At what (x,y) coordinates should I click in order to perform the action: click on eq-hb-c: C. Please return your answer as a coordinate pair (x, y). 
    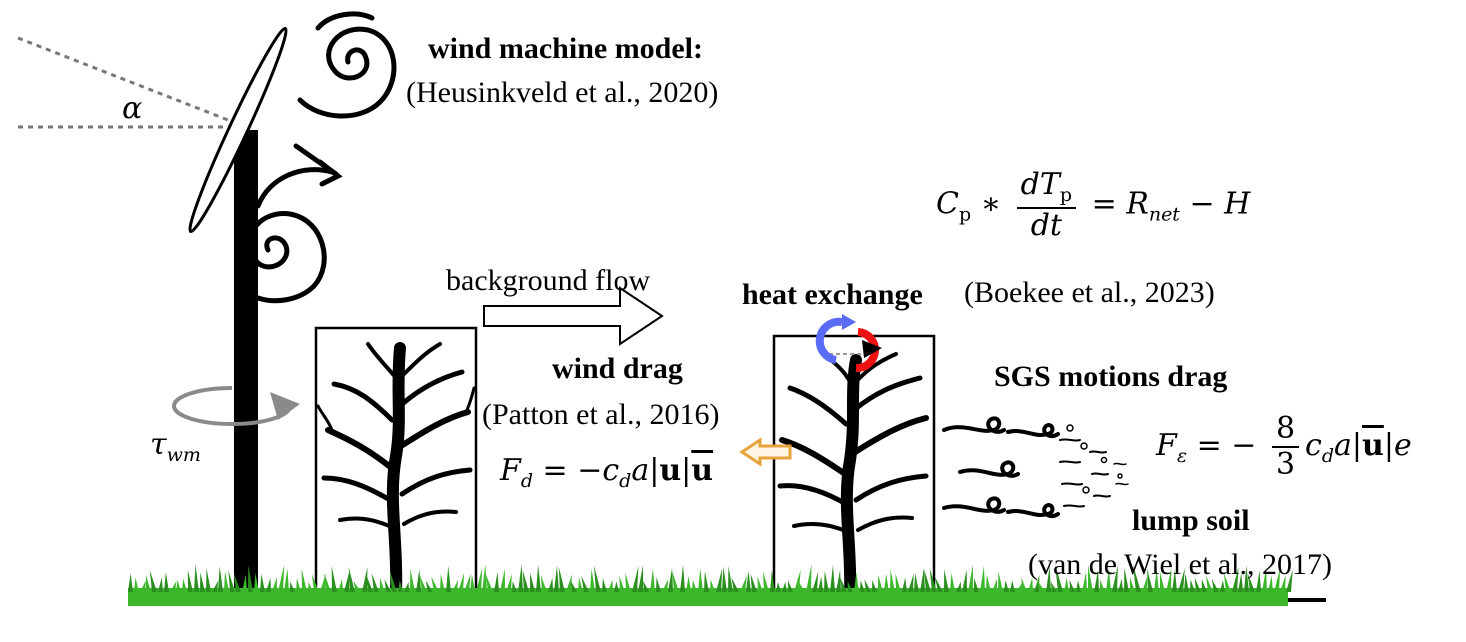
    Looking at the image, I should click on (947, 204).